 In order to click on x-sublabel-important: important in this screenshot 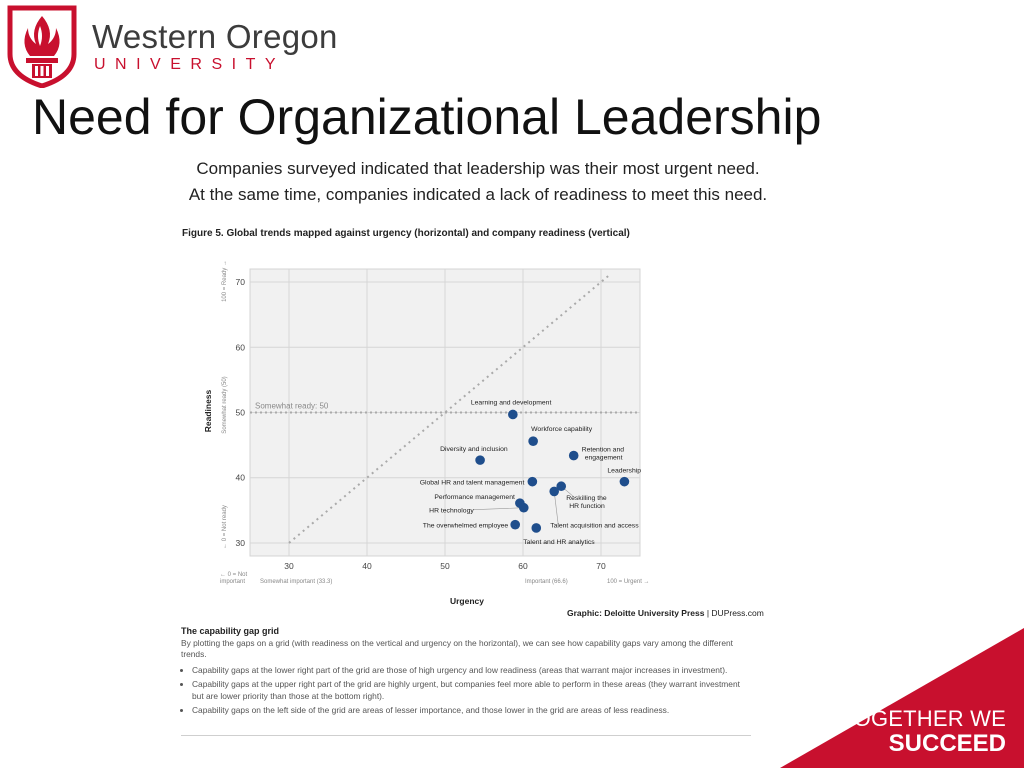, I will do `click(232, 582)`.